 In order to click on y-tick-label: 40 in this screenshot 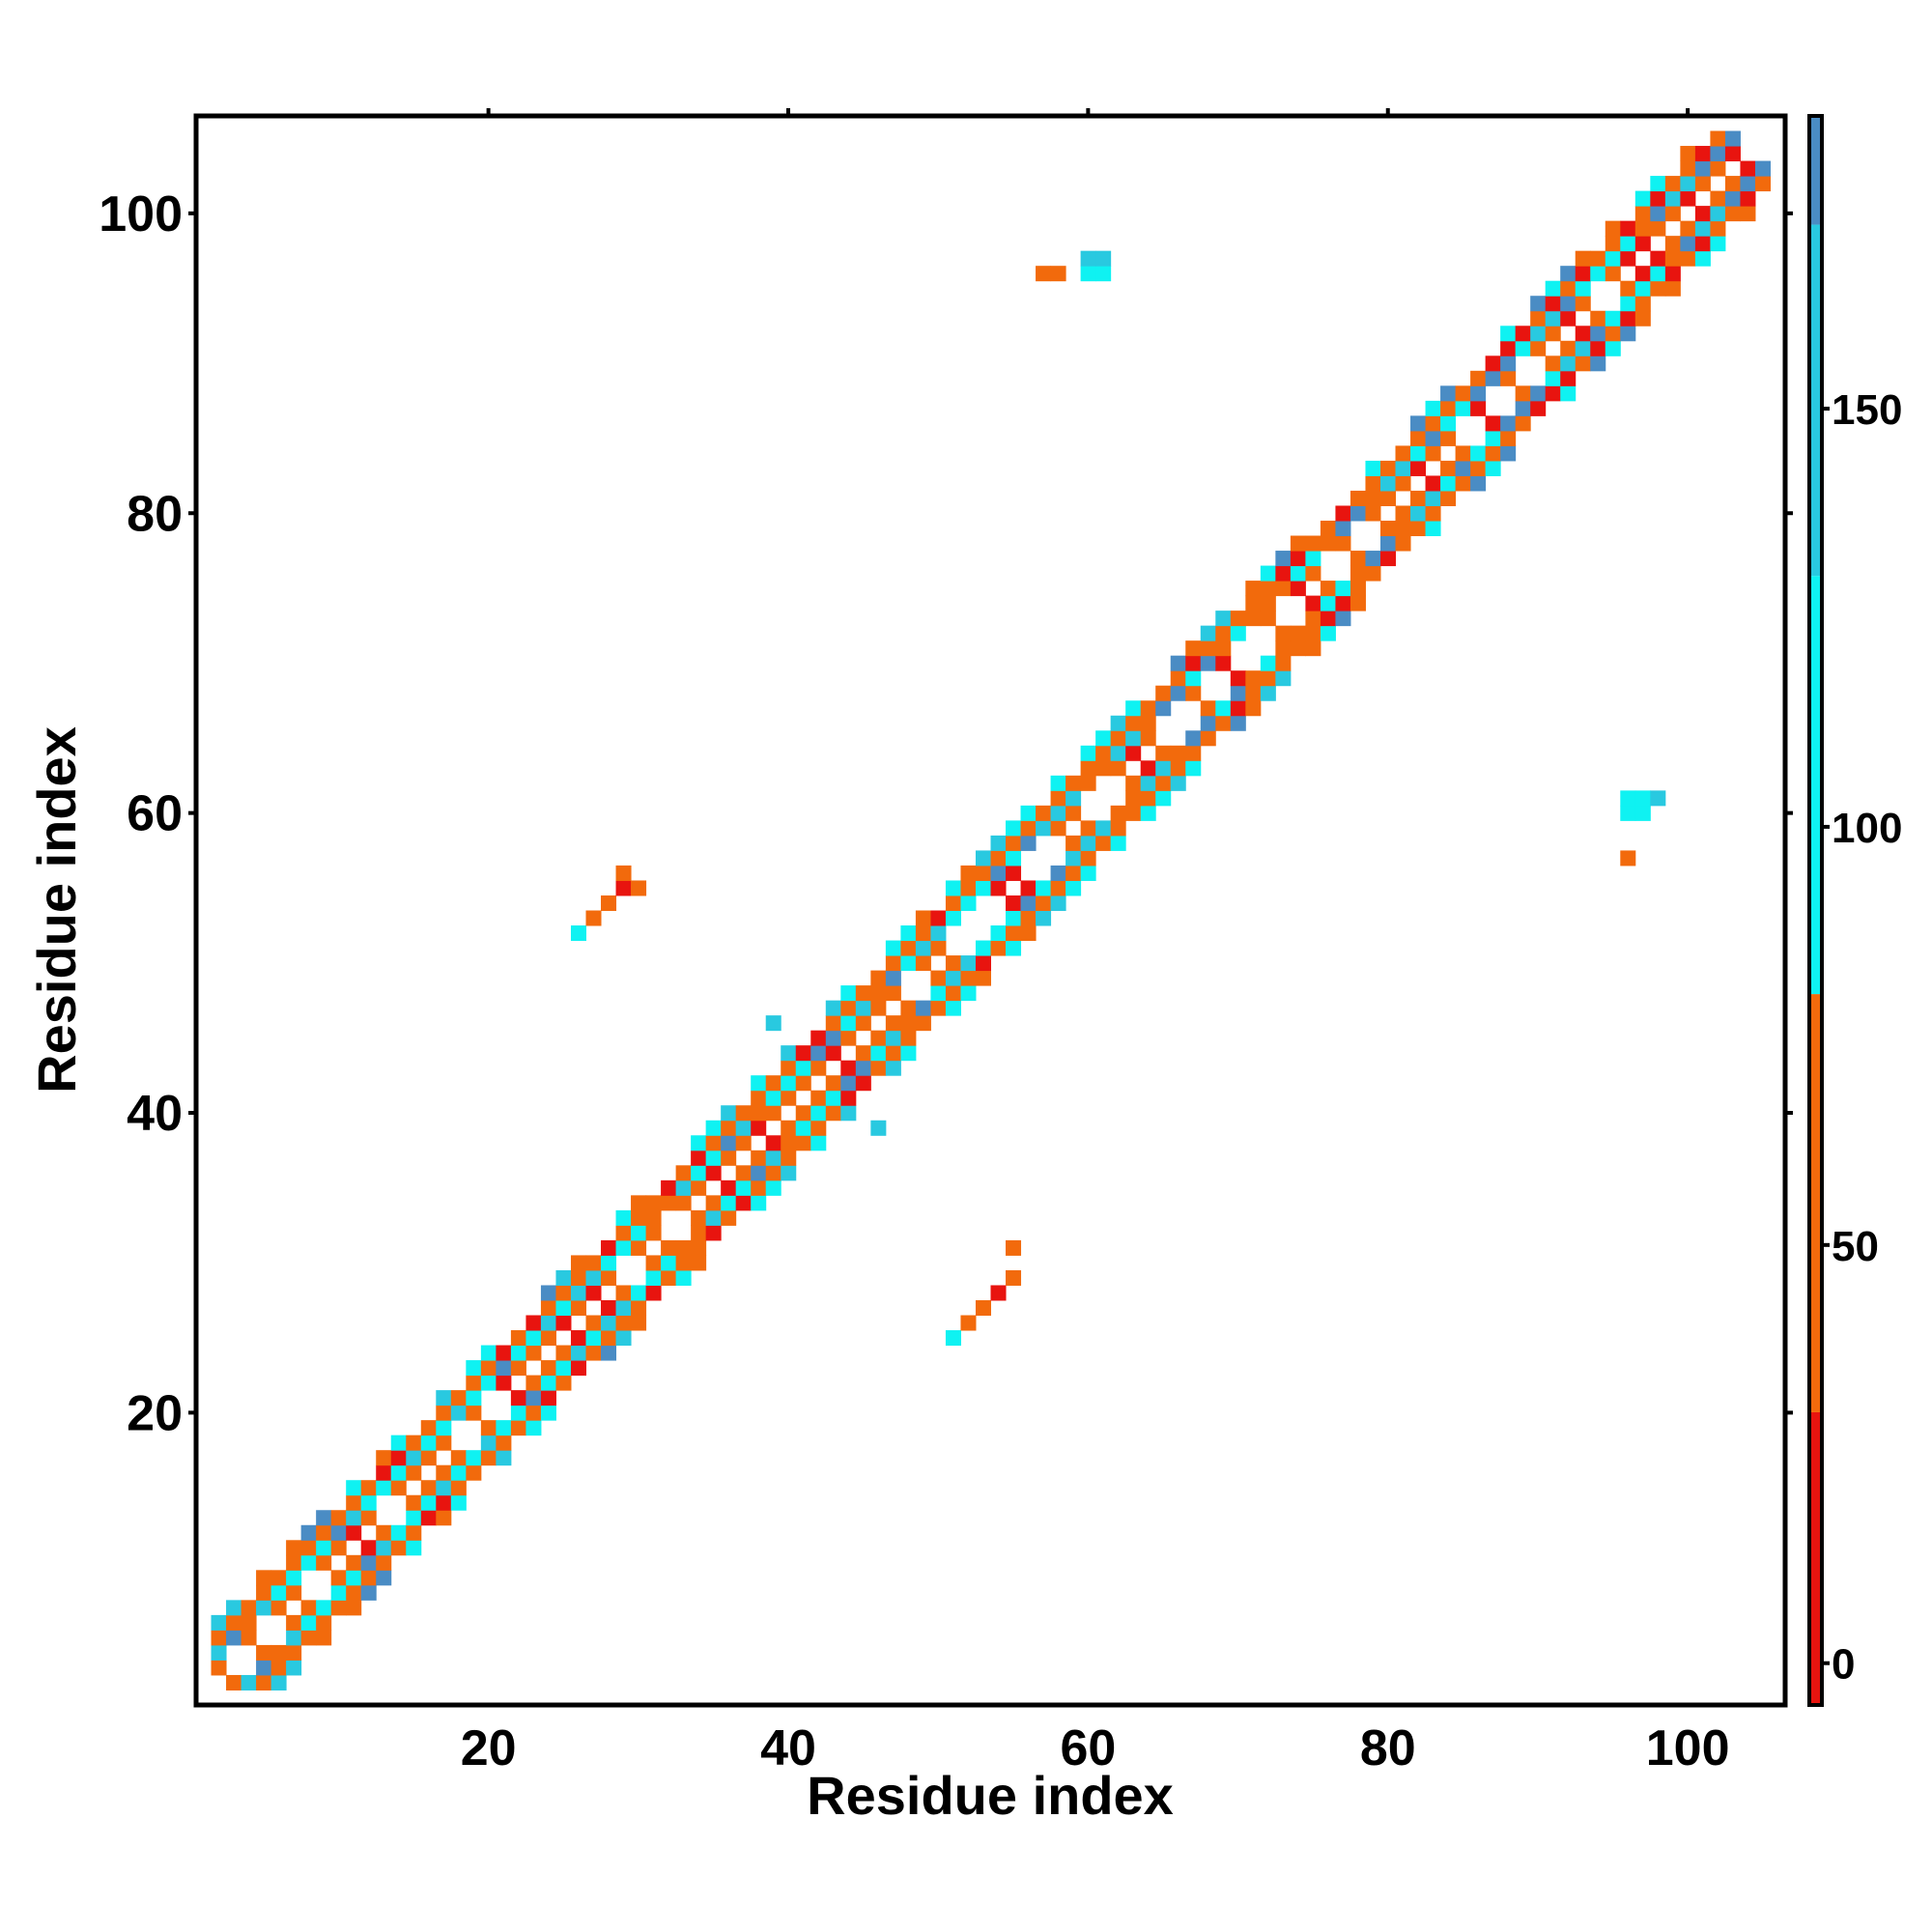, I will do `click(155, 1114)`.